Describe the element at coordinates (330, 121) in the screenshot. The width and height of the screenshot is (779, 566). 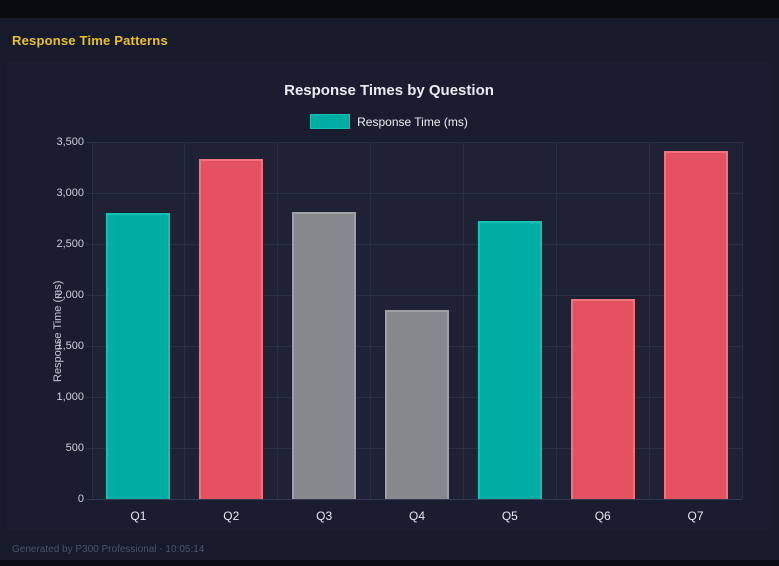
I see `legend-swatch` at that location.